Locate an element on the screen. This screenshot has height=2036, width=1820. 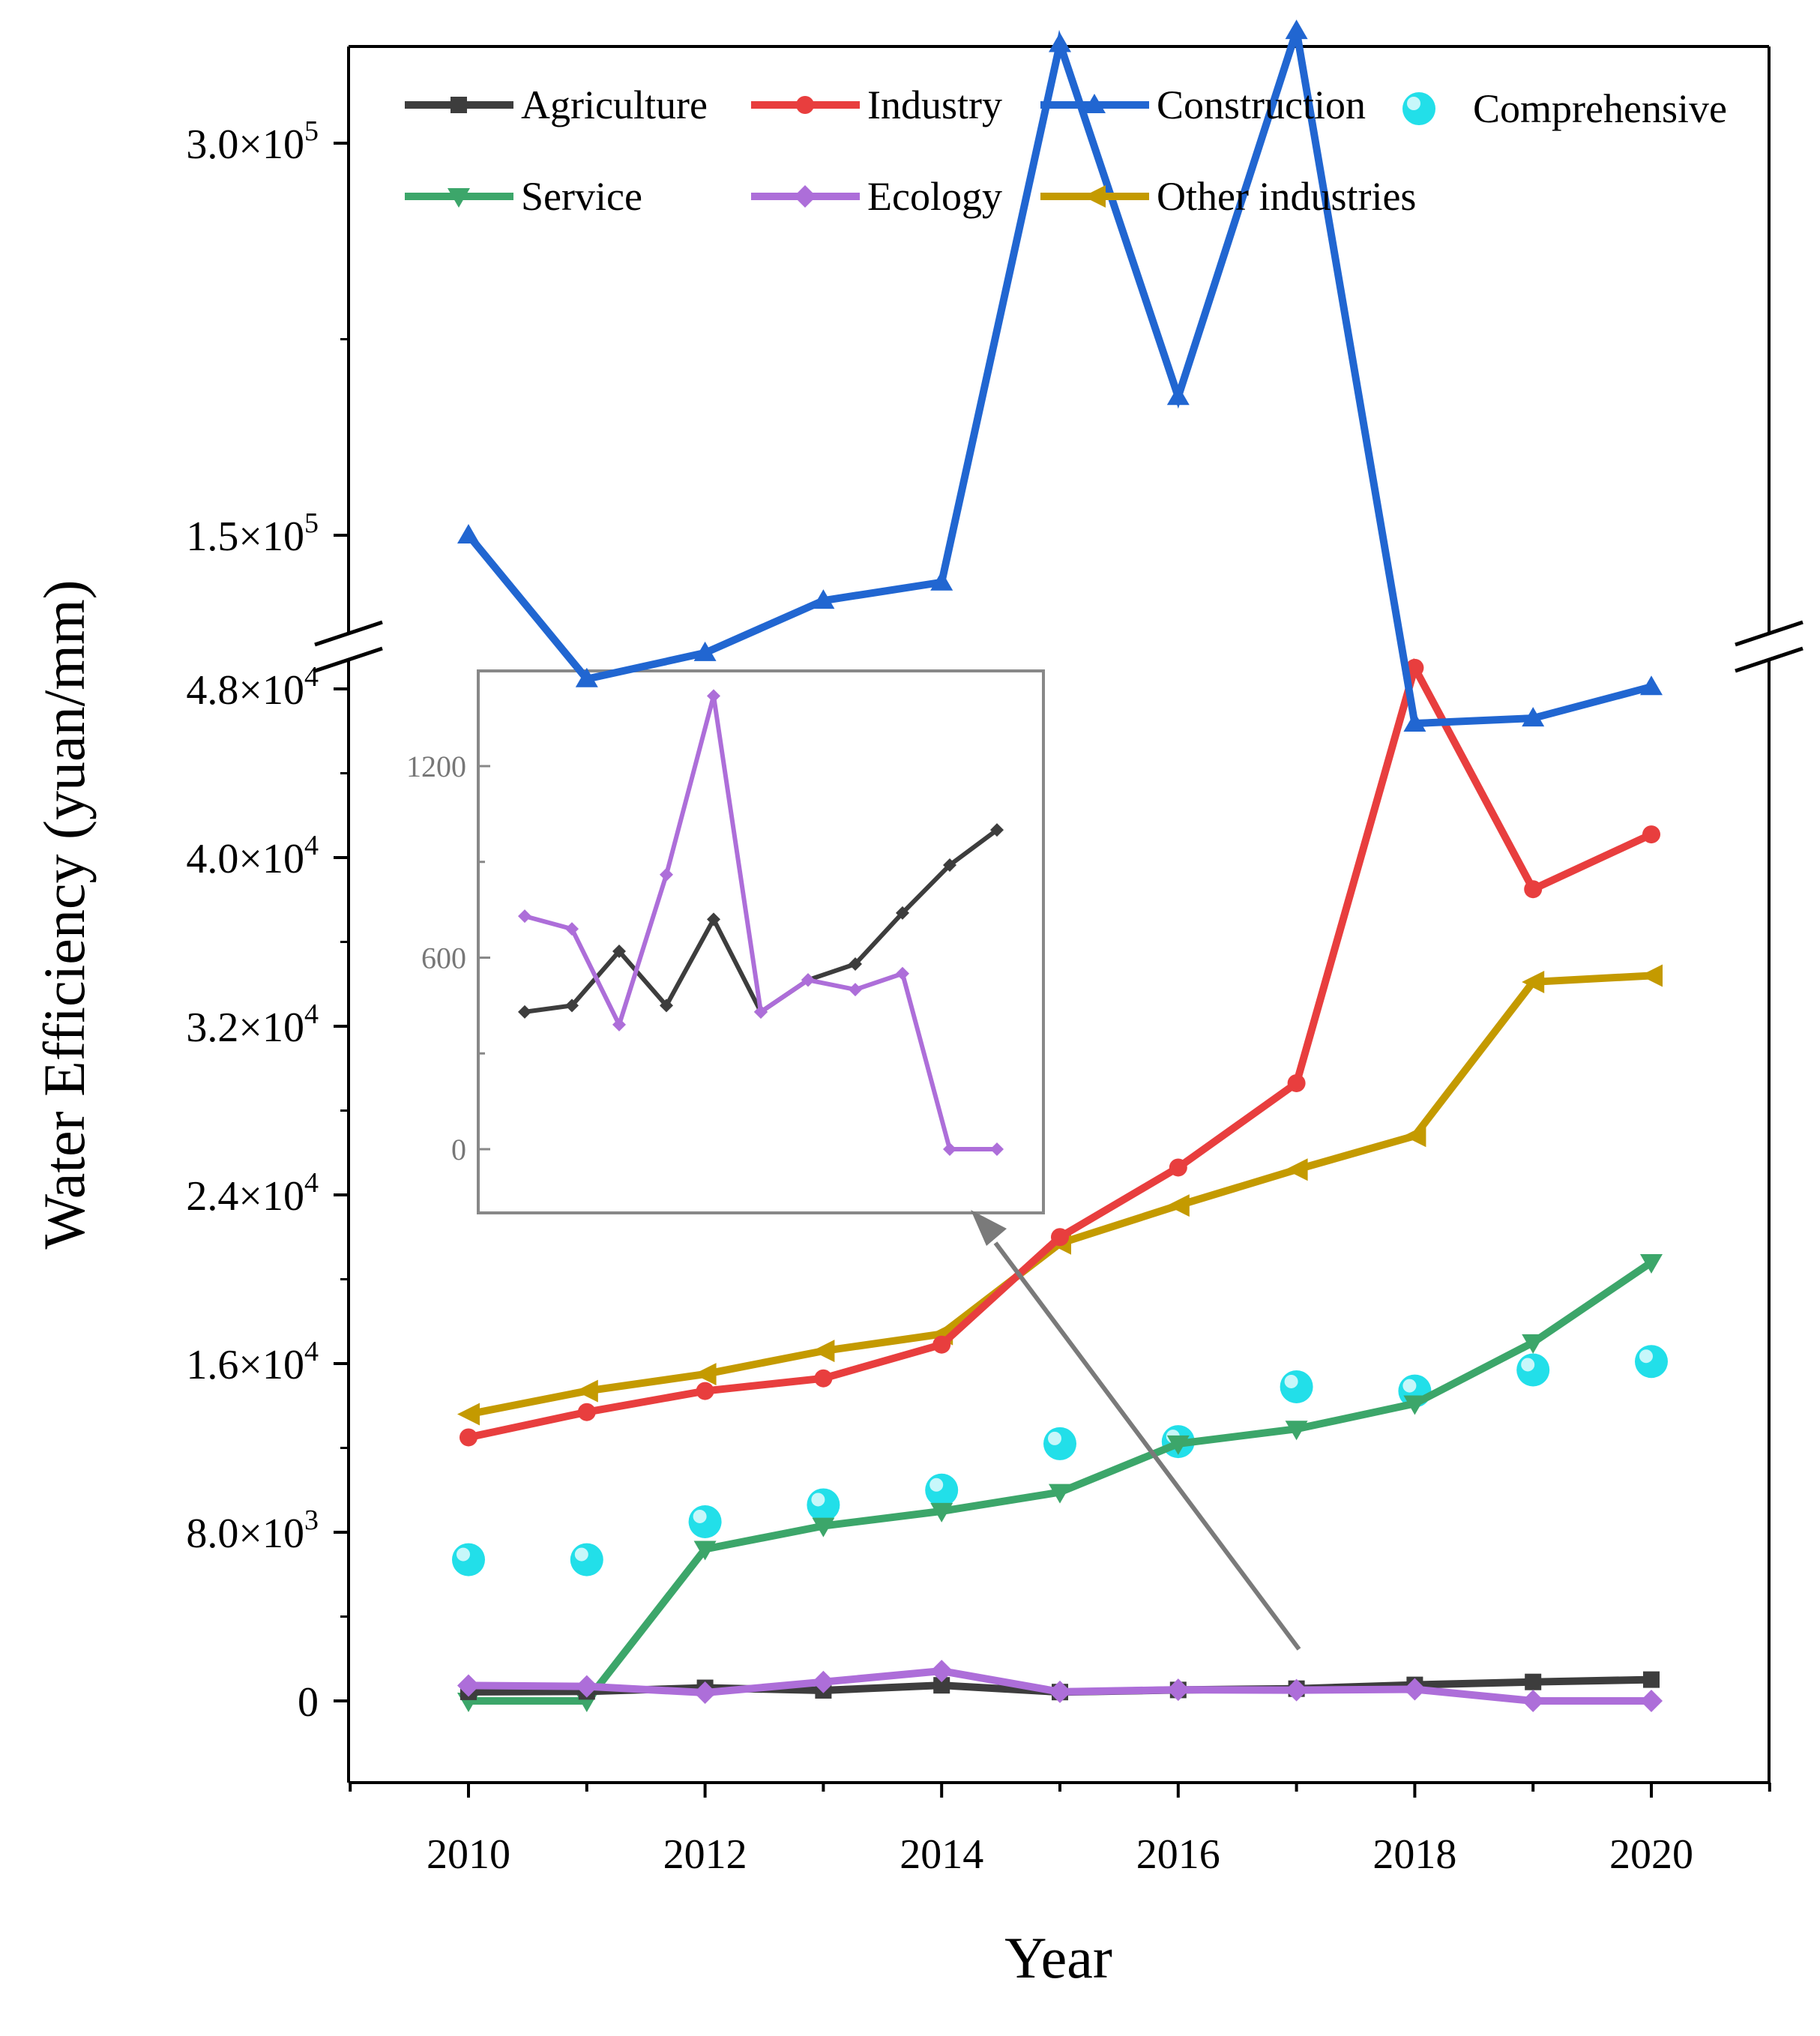
legend-label-agriculture: Agriculture is located at coordinates (614, 104).